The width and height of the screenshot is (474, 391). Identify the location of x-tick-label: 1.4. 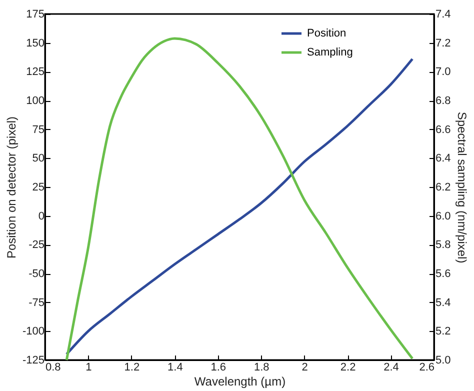
(175, 368).